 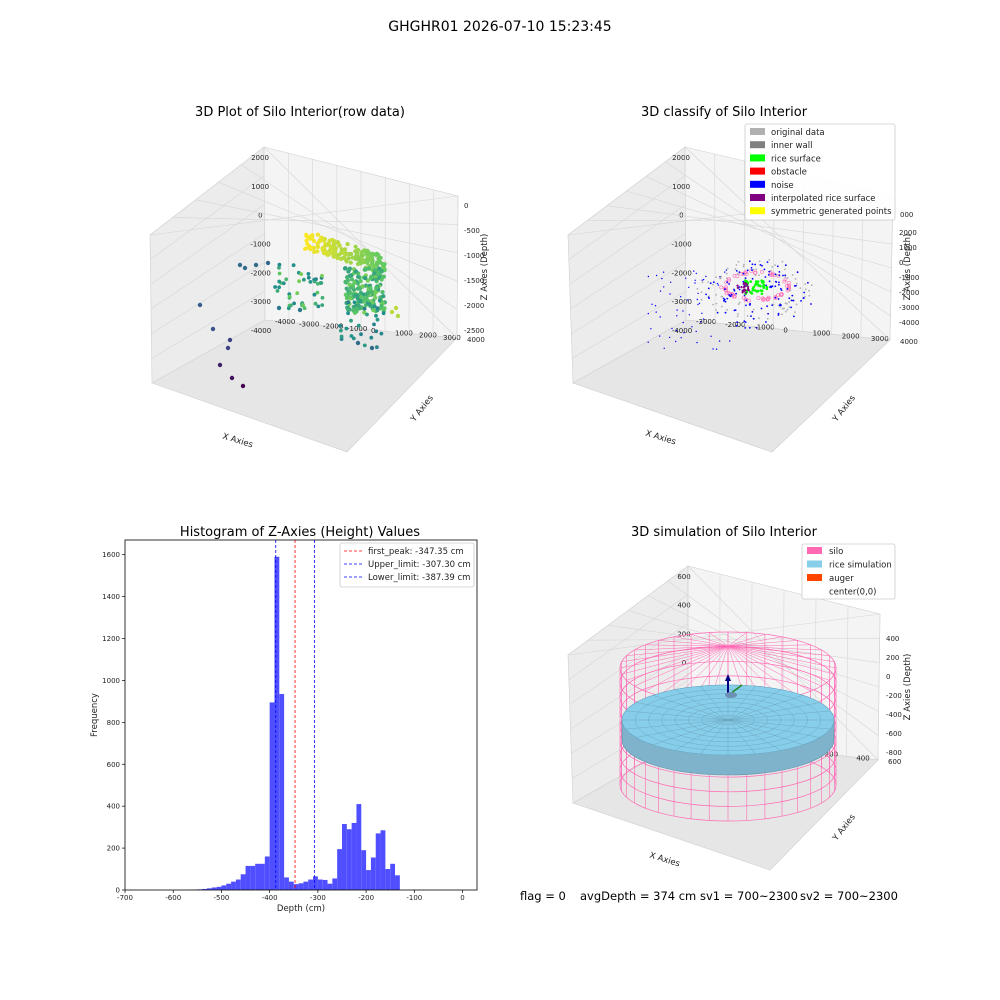 What do you see at coordinates (684, 663) in the screenshot?
I see `x-tick-label: 0` at bounding box center [684, 663].